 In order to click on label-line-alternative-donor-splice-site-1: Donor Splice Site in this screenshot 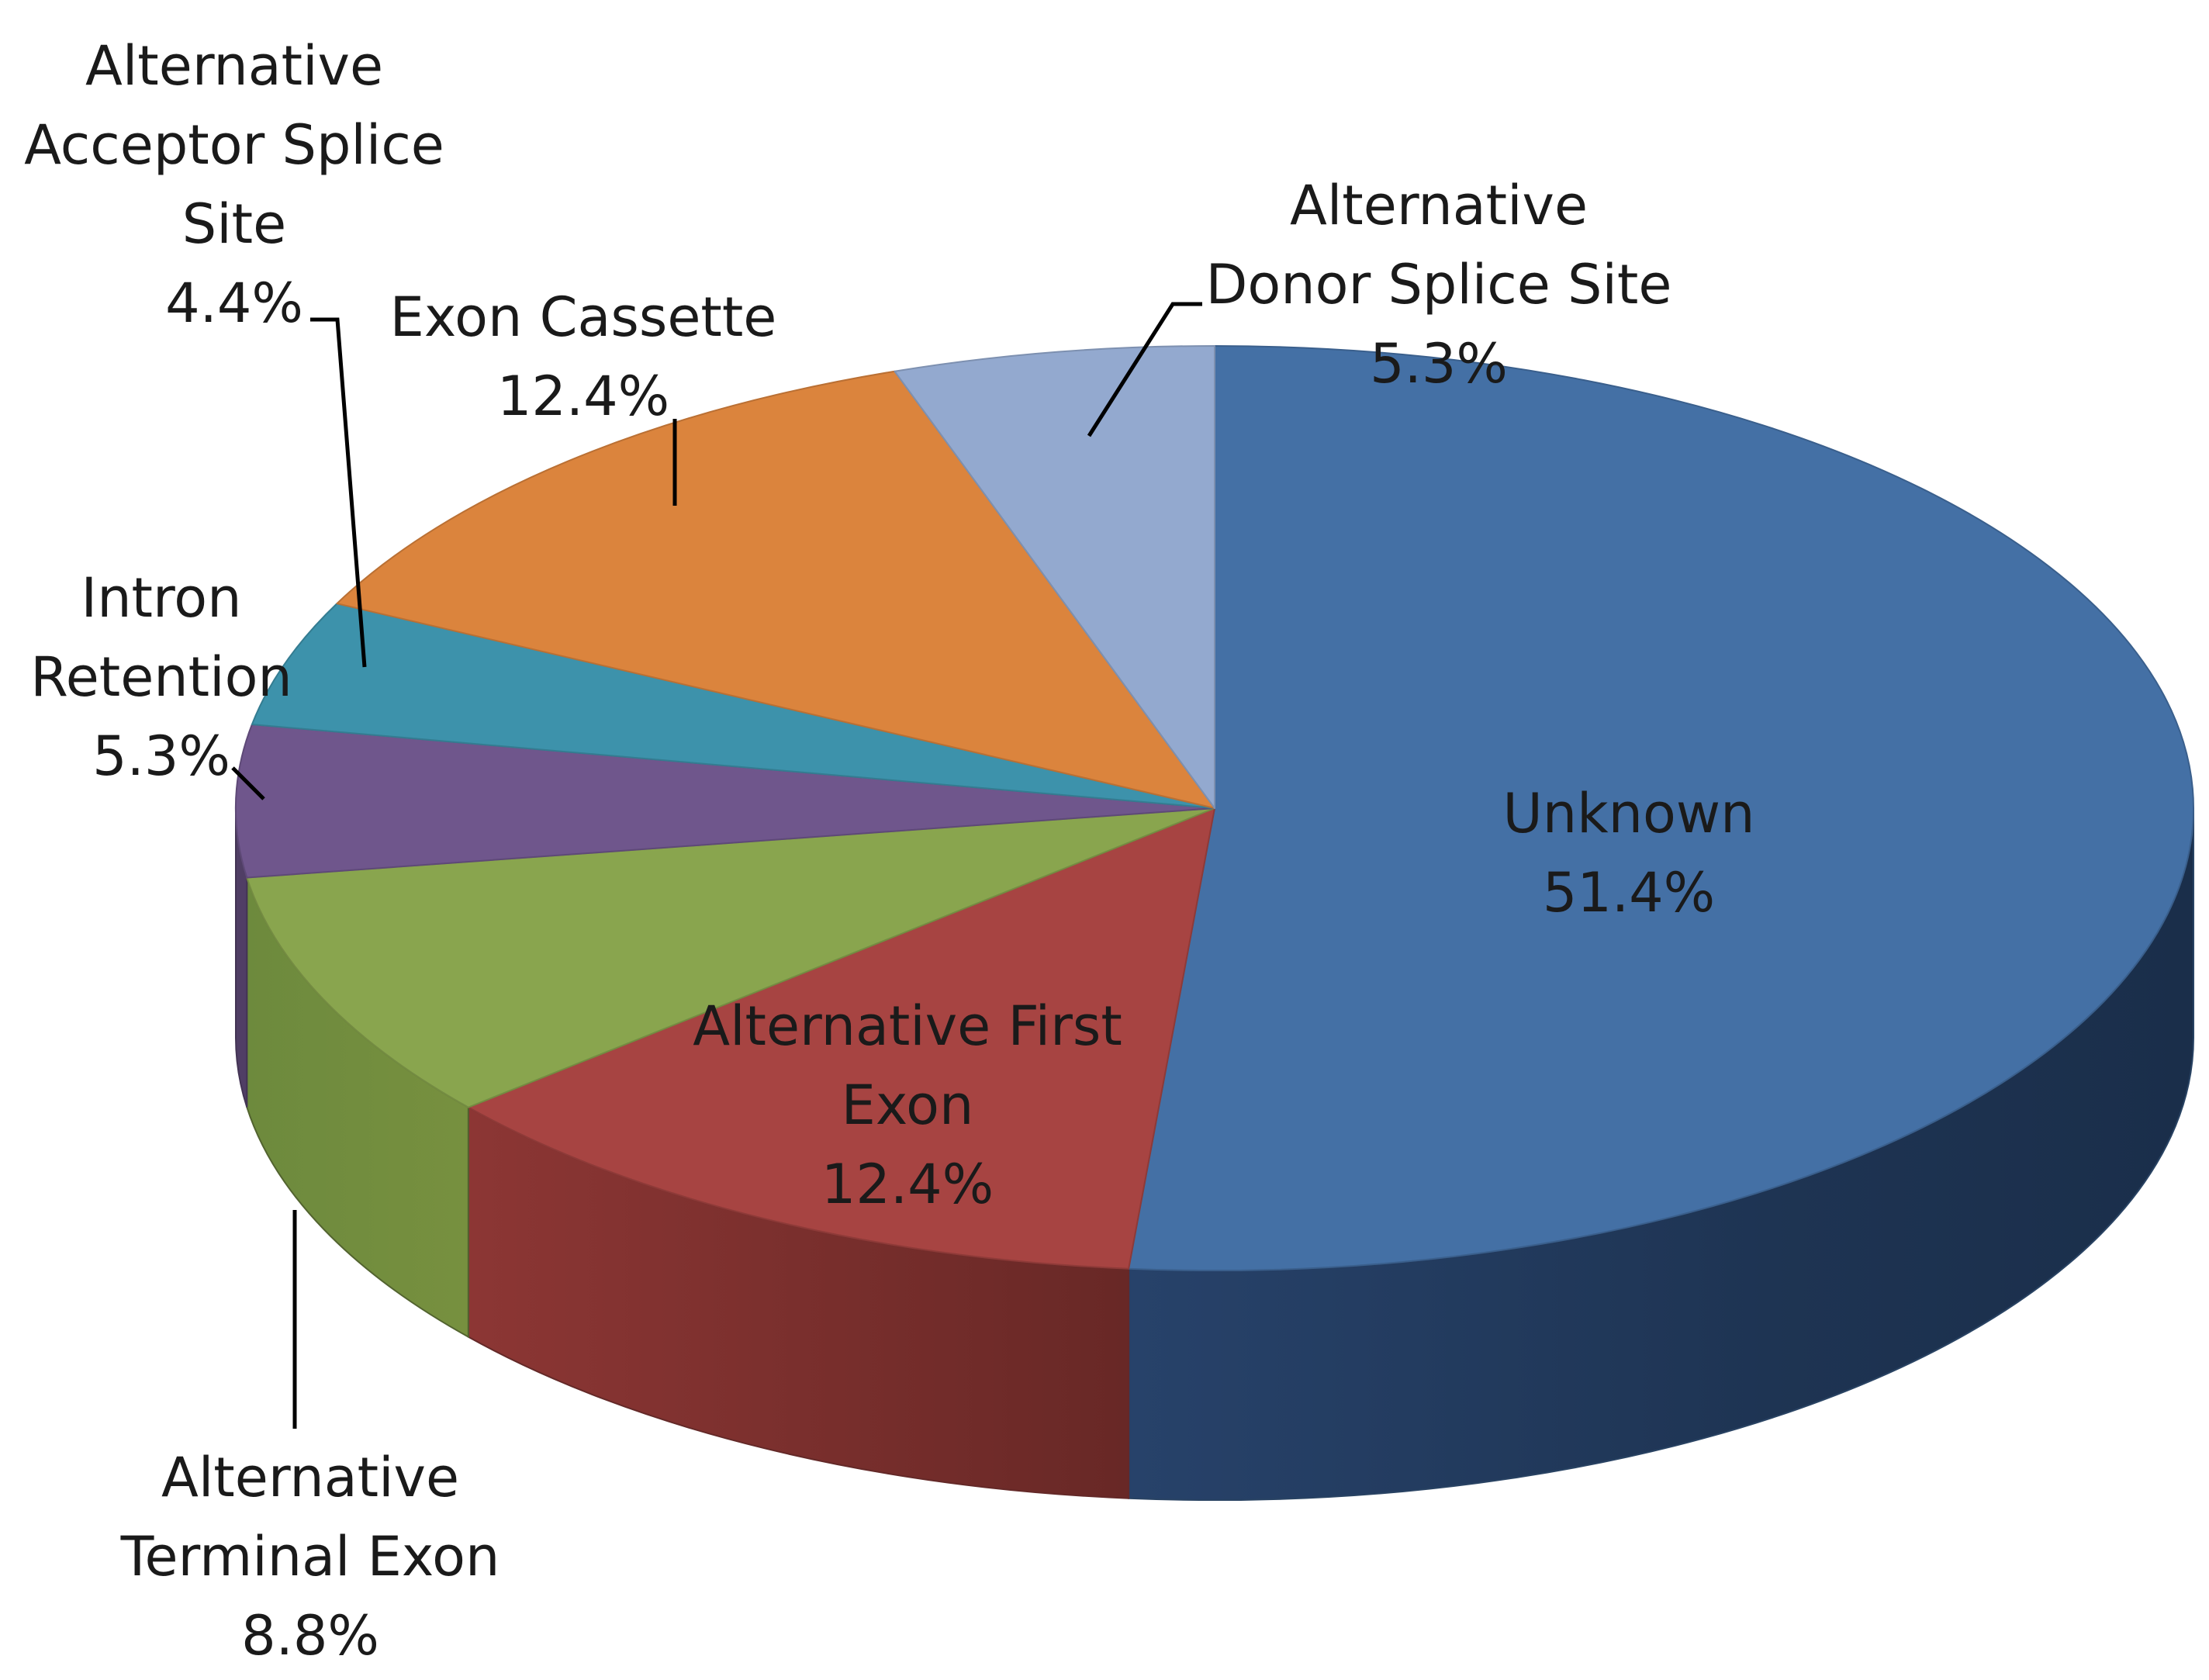, I will do `click(1439, 285)`.